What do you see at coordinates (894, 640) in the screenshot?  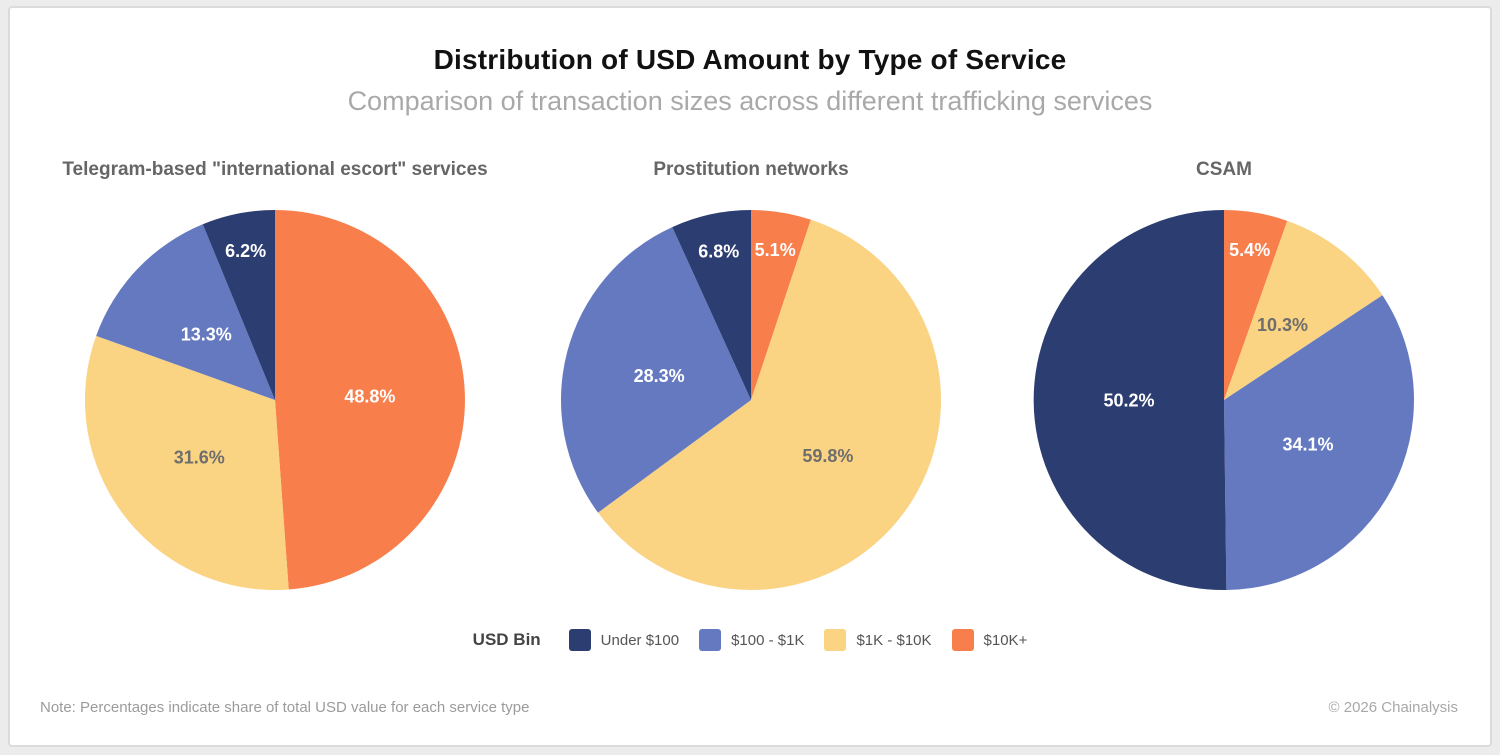 I see `legend-item-label: $1K - $10K` at bounding box center [894, 640].